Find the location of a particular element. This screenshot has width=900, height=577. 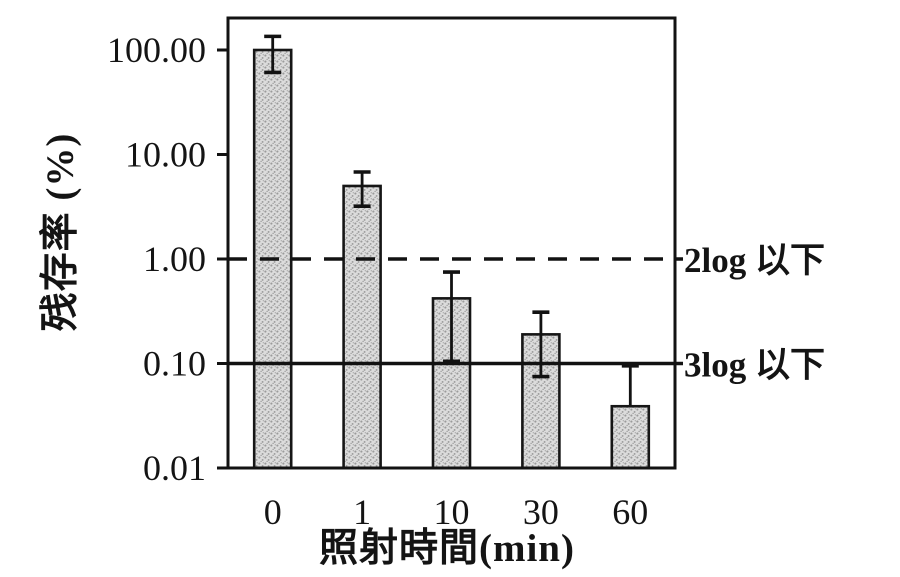

x-axis-title: 照射時間(min) is located at coordinates (447, 548).